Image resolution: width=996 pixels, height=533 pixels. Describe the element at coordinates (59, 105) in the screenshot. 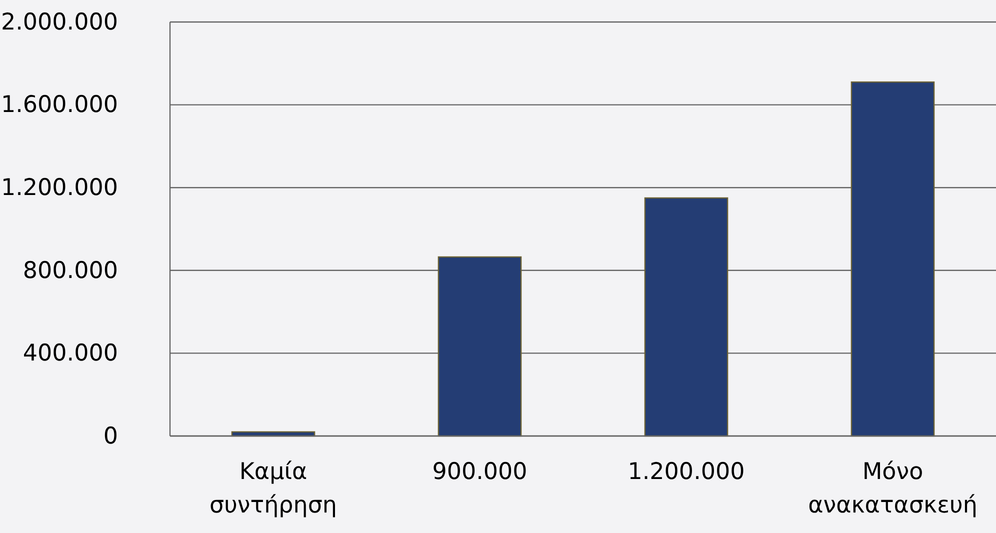

I see `y-tick-label: 1.600.000` at that location.